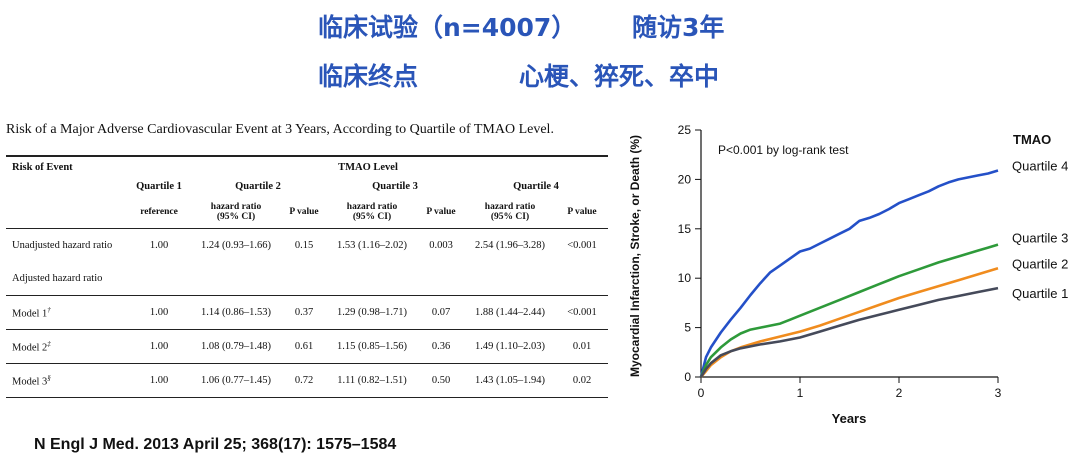 This screenshot has height=460, width=1080. Describe the element at coordinates (447, 27) in the screenshot. I see `trial-title: 临床试验（n=4007）` at that location.